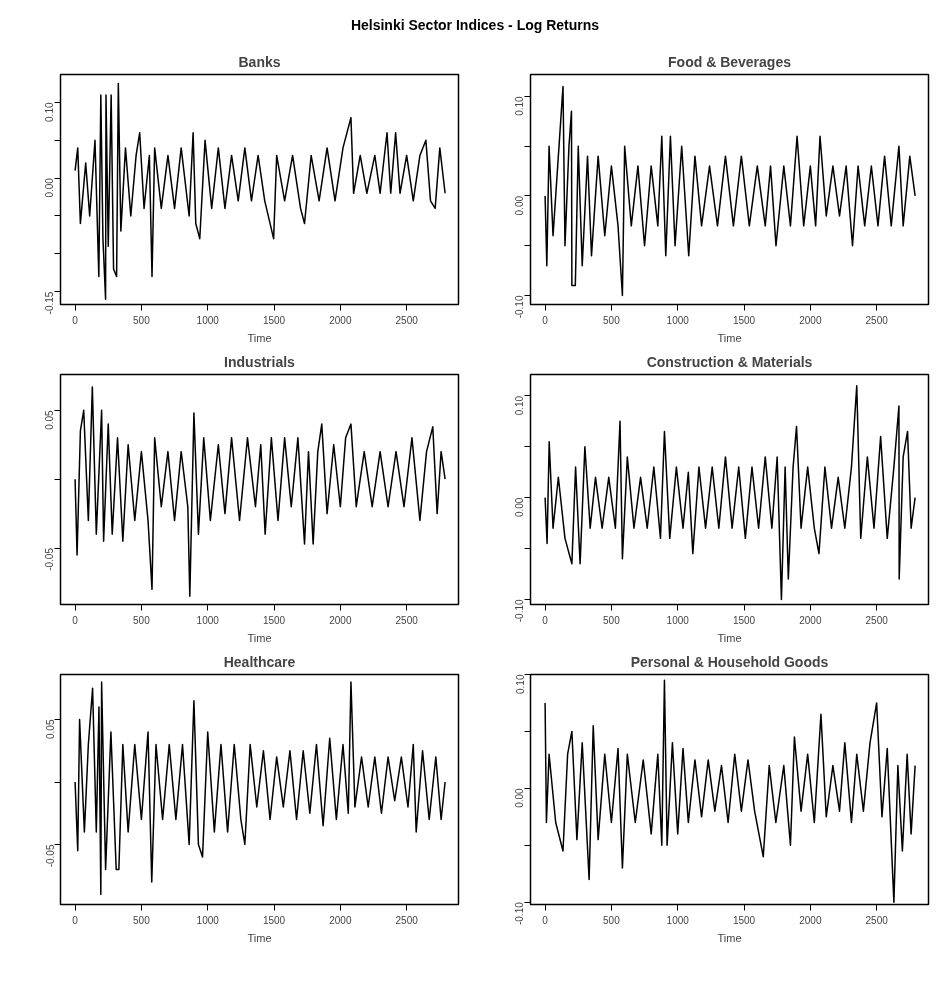  Describe the element at coordinates (729, 361) in the screenshot. I see `chart-title: Construction & Materials` at that location.